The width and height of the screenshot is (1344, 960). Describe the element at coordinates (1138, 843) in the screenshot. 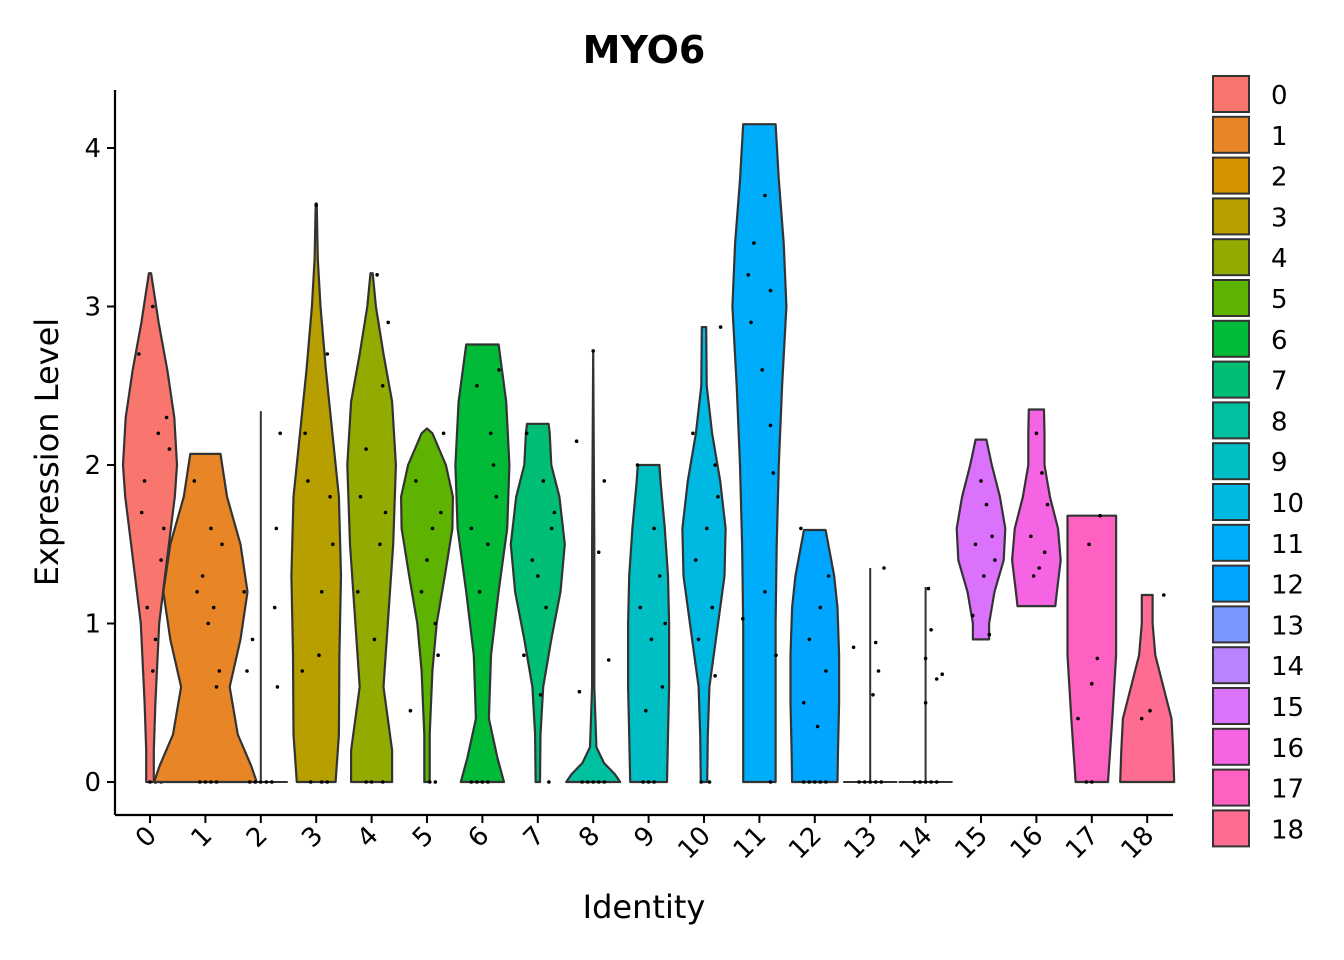

I see `x-tick-label: 18` at that location.